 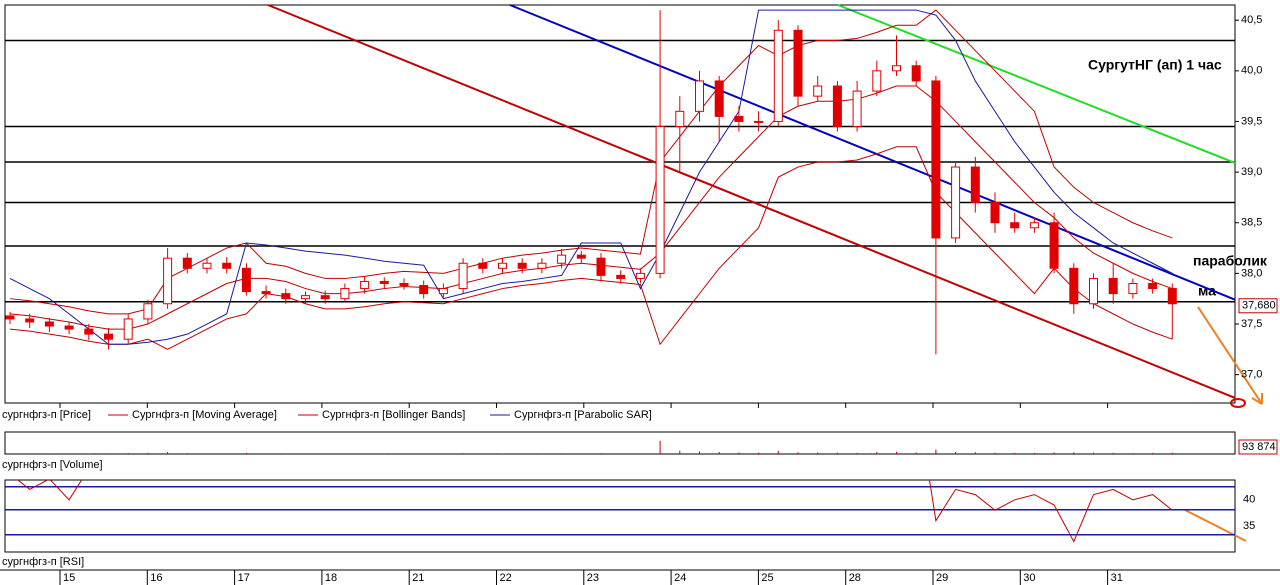 I want to click on x-tick-label: 17, so click(x=244, y=578).